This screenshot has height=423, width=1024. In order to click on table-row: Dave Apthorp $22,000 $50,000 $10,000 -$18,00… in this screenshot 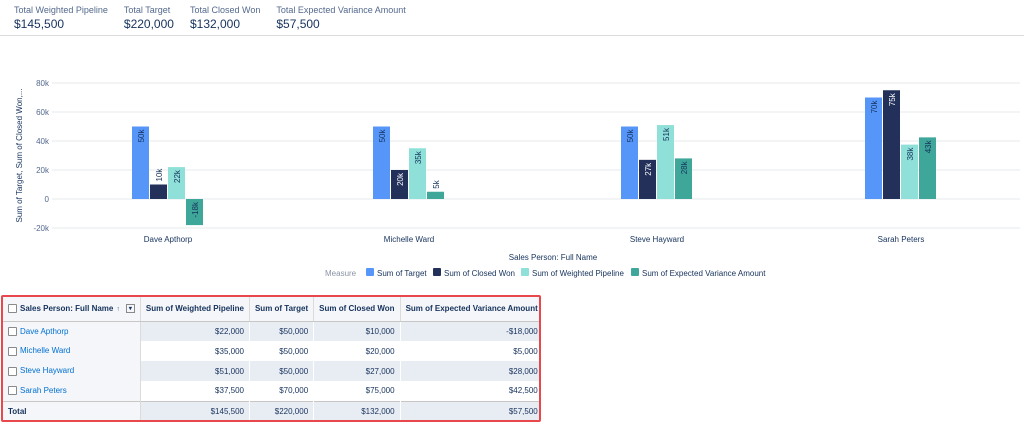, I will do `click(271, 331)`.